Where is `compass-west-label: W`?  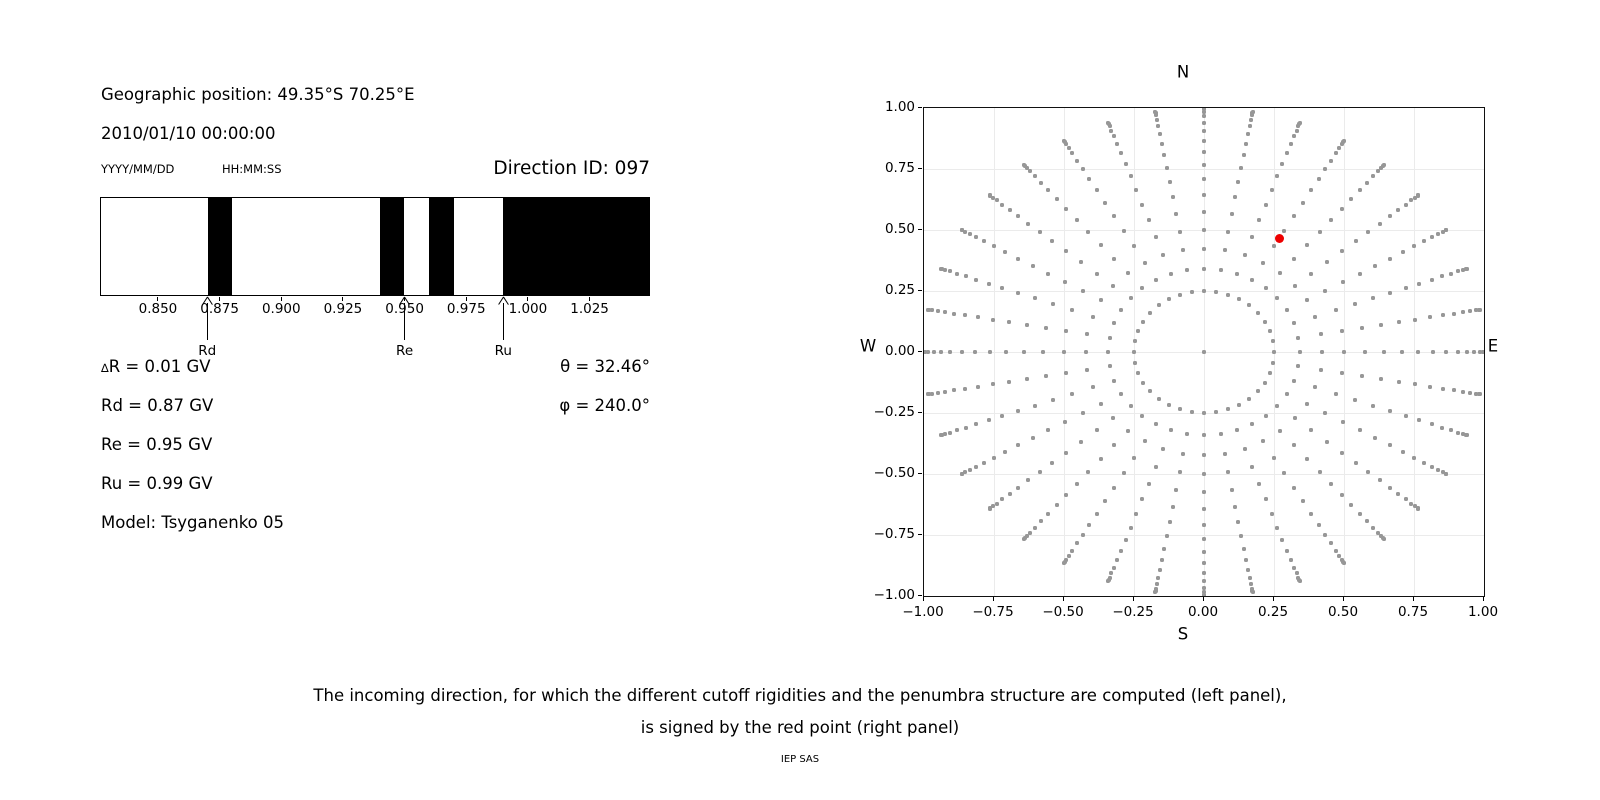
compass-west-label: W is located at coordinates (868, 346).